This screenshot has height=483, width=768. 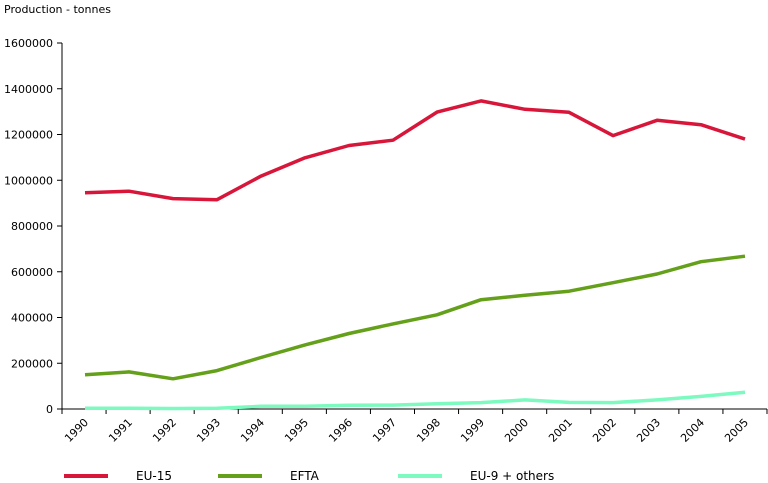 What do you see at coordinates (340, 430) in the screenshot?
I see `x-tick-label: 1996` at bounding box center [340, 430].